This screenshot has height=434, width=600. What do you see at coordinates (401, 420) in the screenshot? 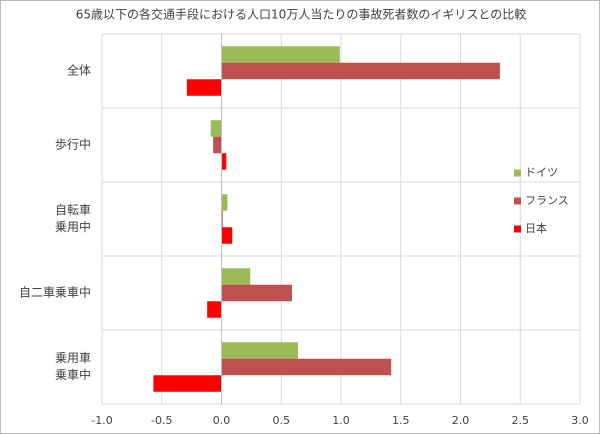
I see `x-tick-label: 1.5` at bounding box center [401, 420].